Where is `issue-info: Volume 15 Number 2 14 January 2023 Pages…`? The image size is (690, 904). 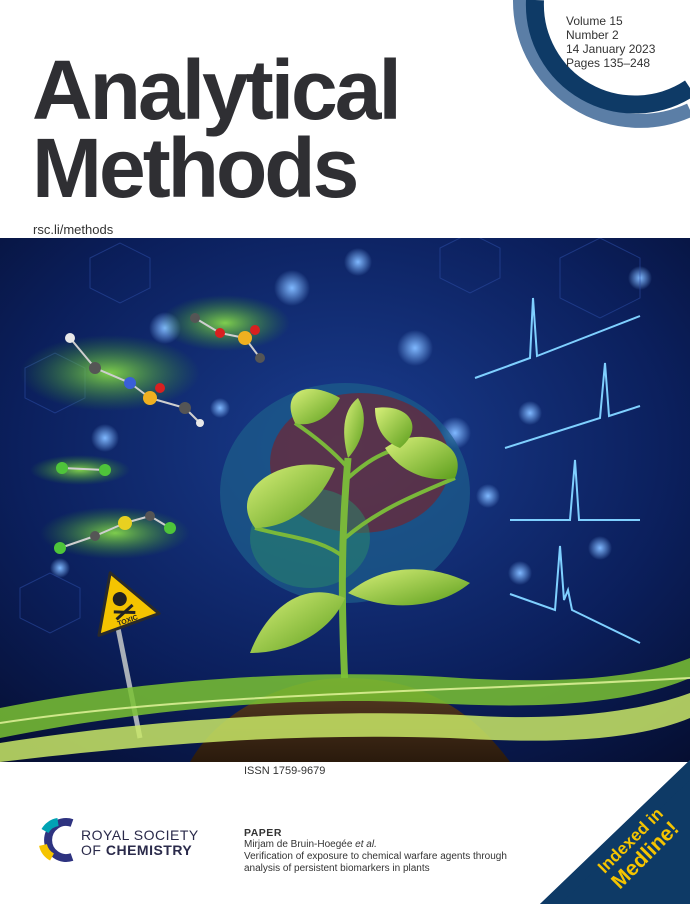 issue-info: Volume 15 Number 2 14 January 2023 Pages… is located at coordinates (610, 42).